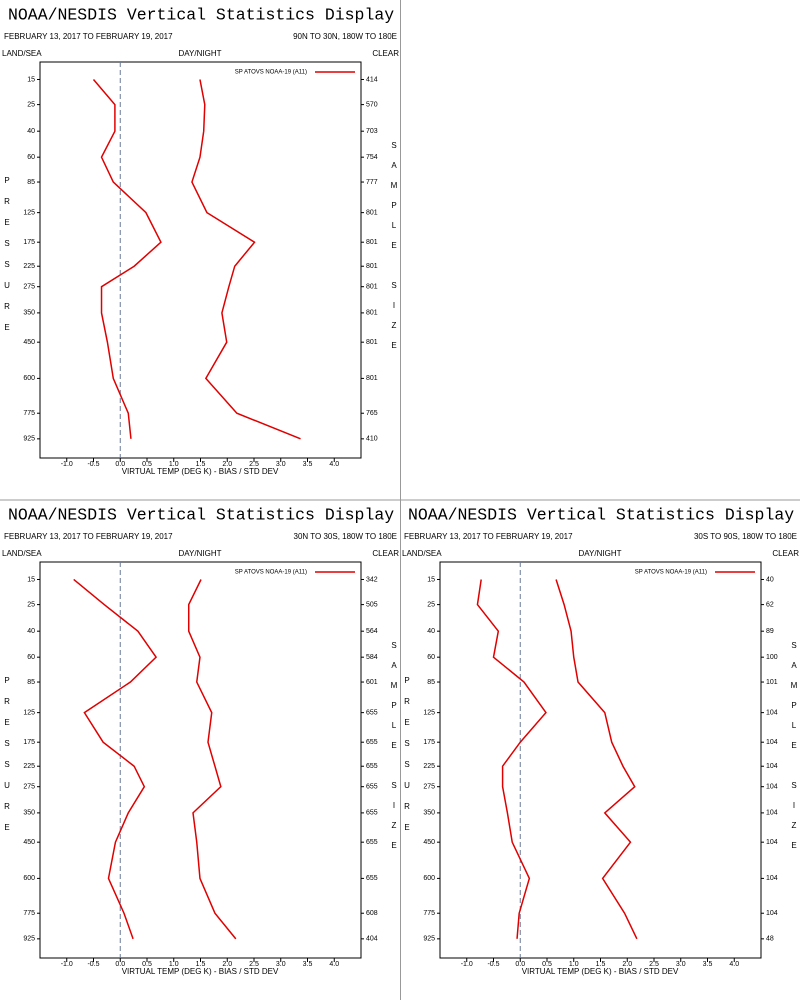  I want to click on sample-size-label: 342, so click(372, 579).